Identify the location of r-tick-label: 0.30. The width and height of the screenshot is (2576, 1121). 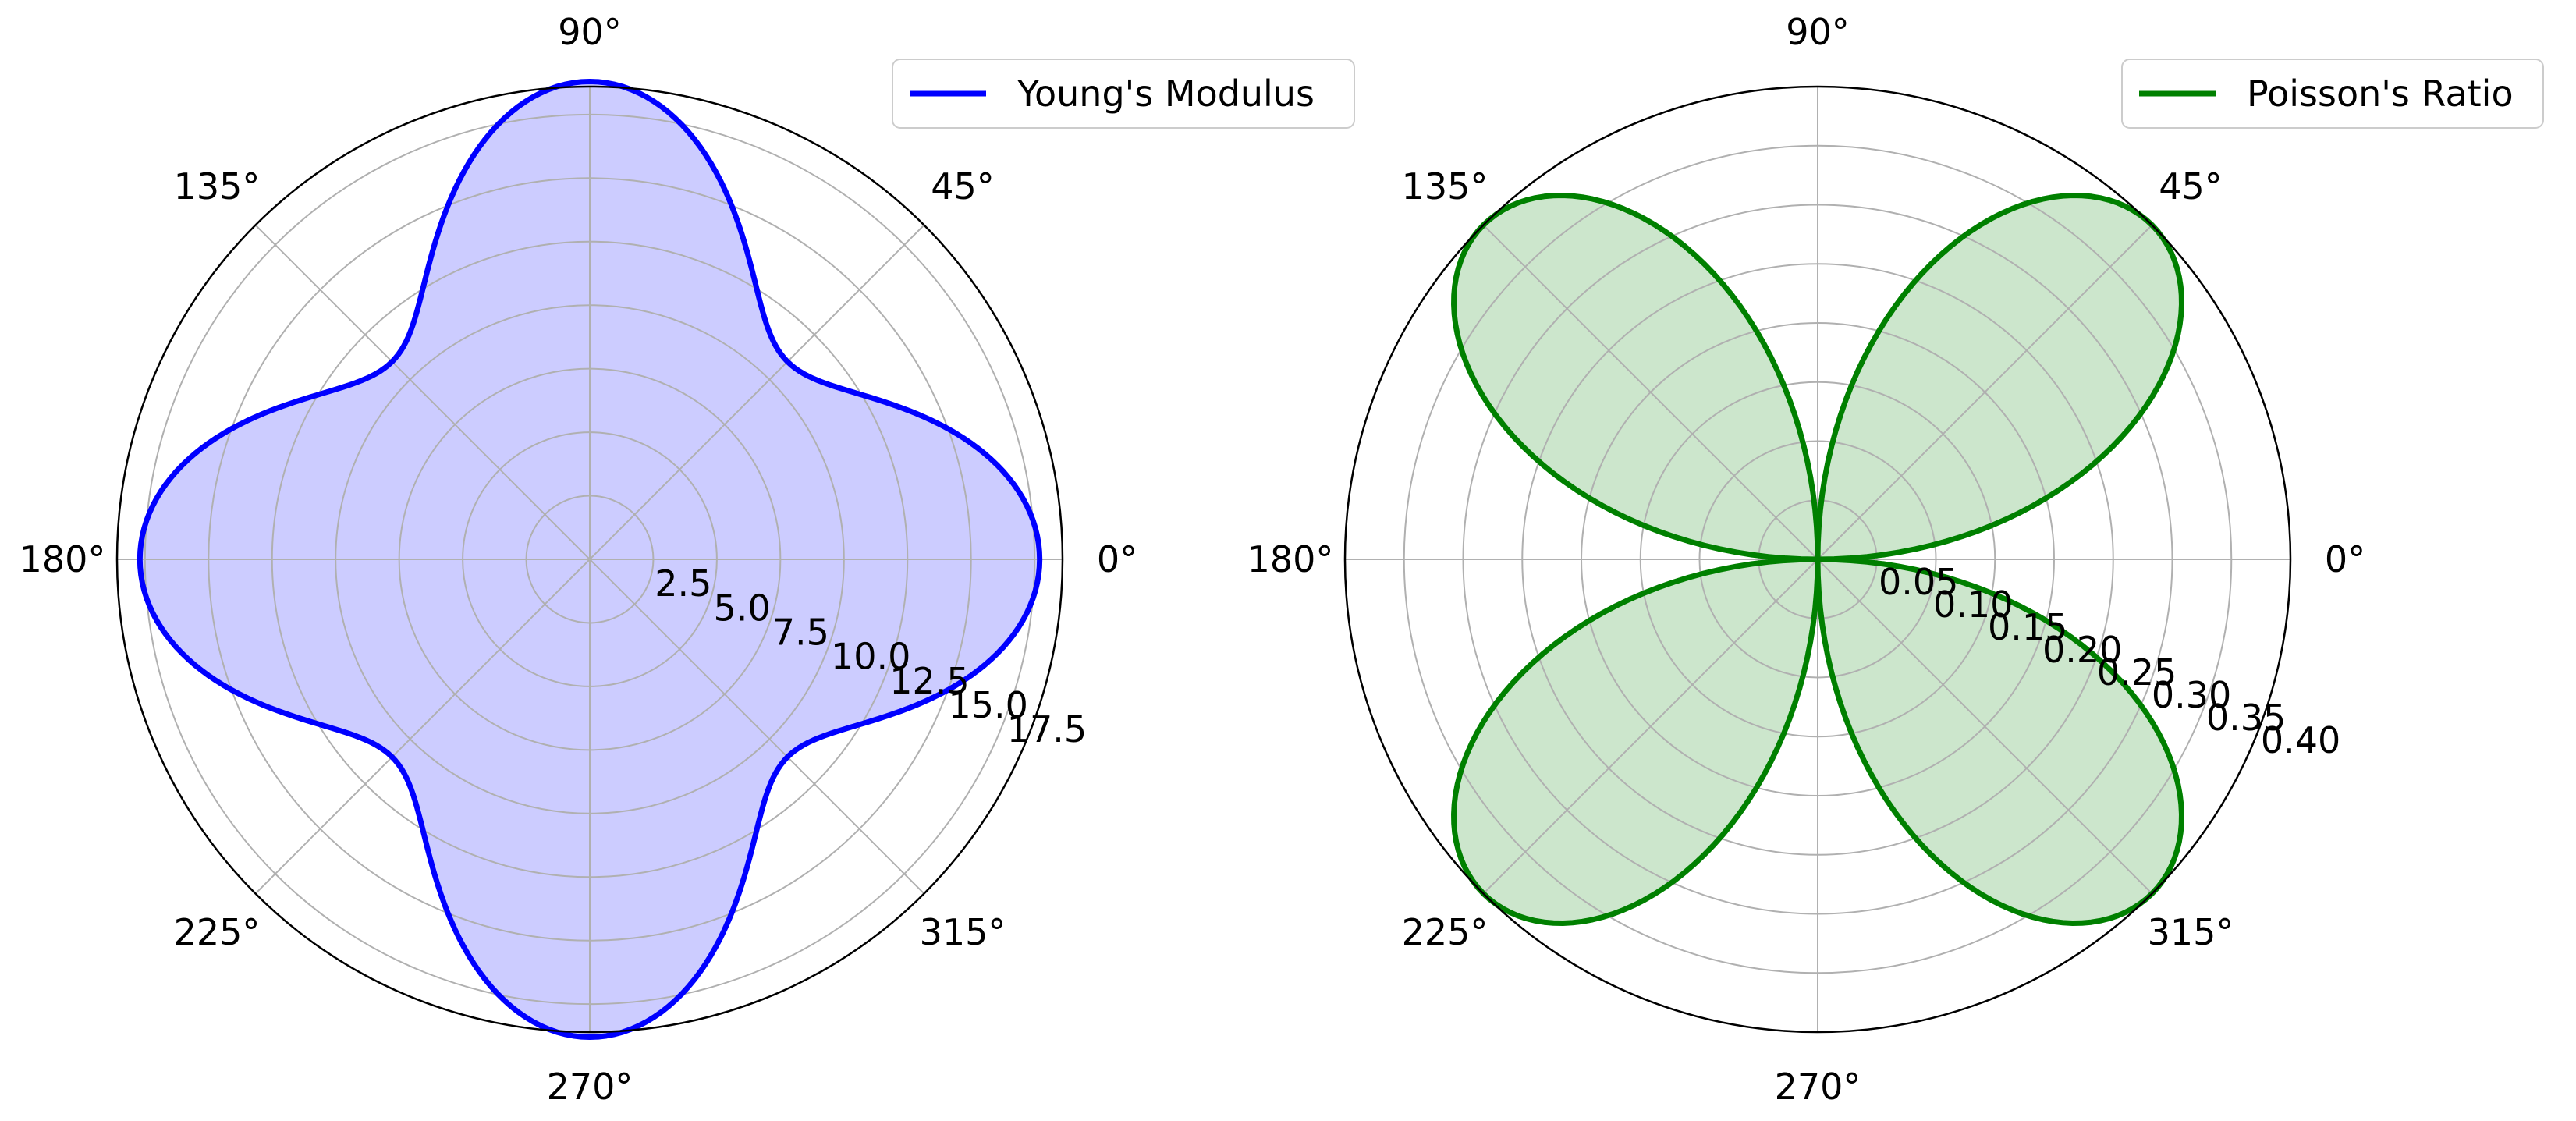
(2191, 695).